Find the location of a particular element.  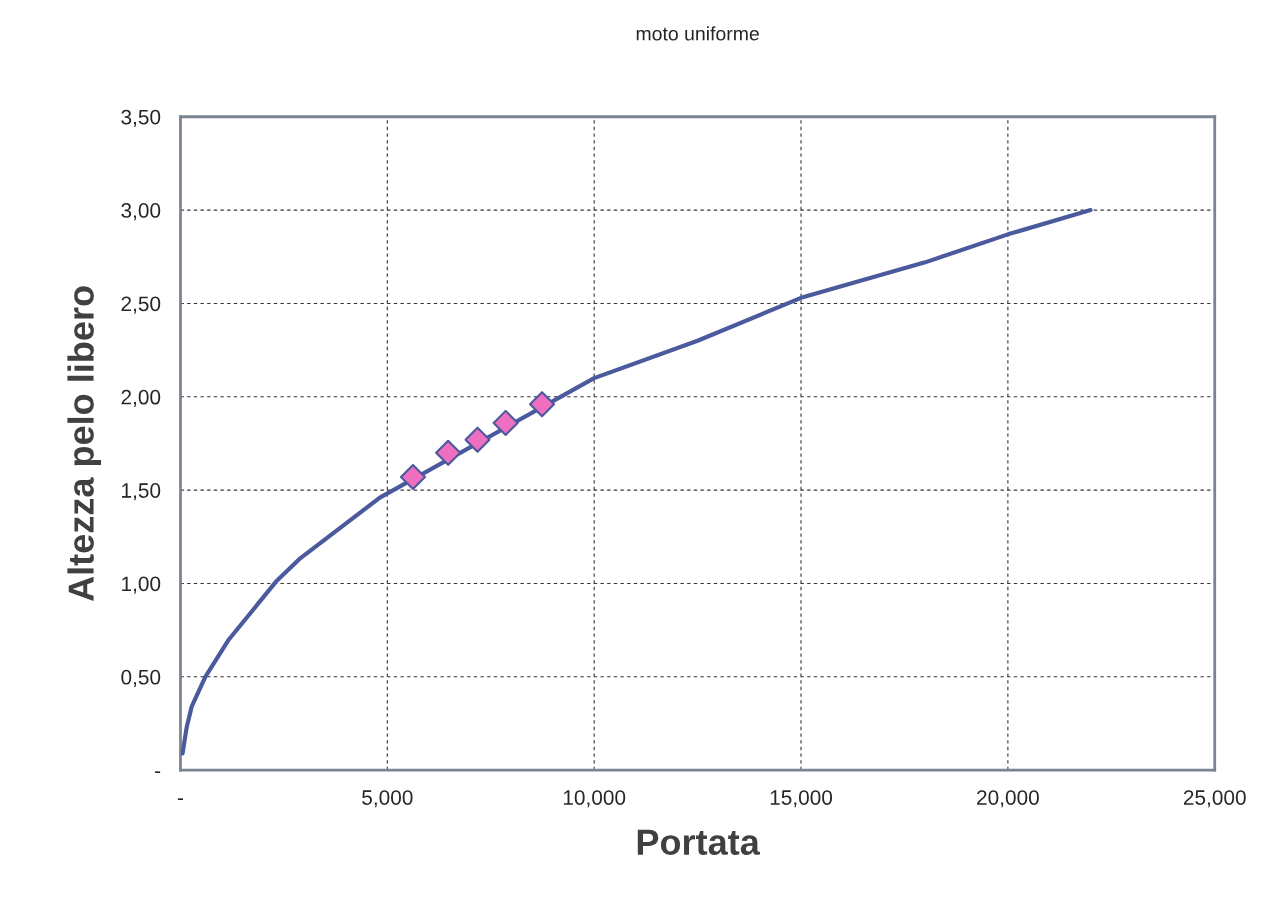

x-tick-label: 15,000 is located at coordinates (801, 799).